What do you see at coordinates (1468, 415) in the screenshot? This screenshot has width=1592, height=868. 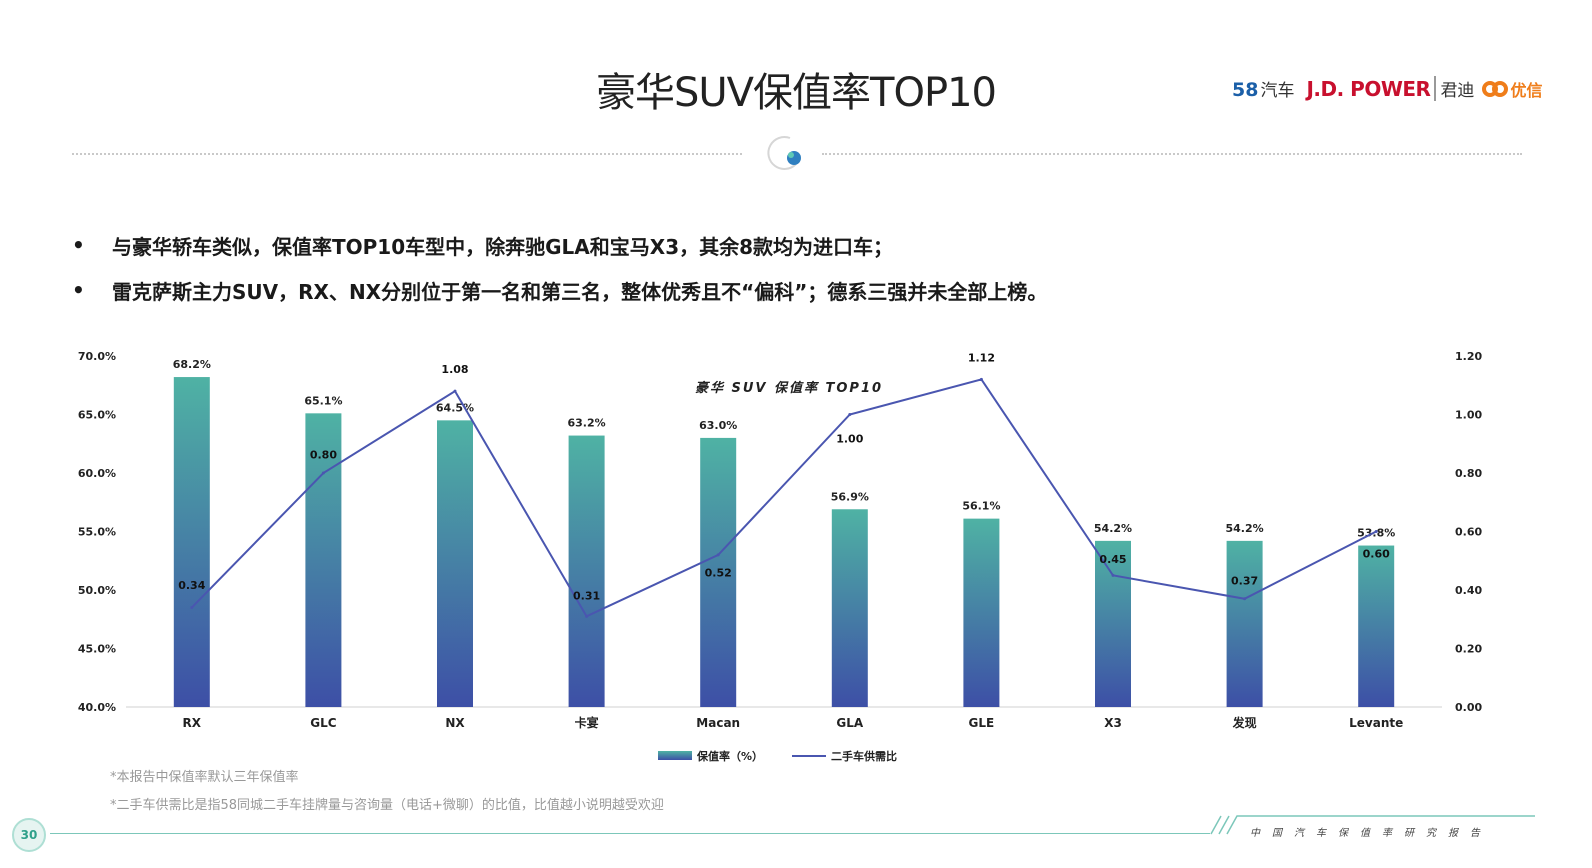 I see `y-right-tick-label: 1.00` at bounding box center [1468, 415].